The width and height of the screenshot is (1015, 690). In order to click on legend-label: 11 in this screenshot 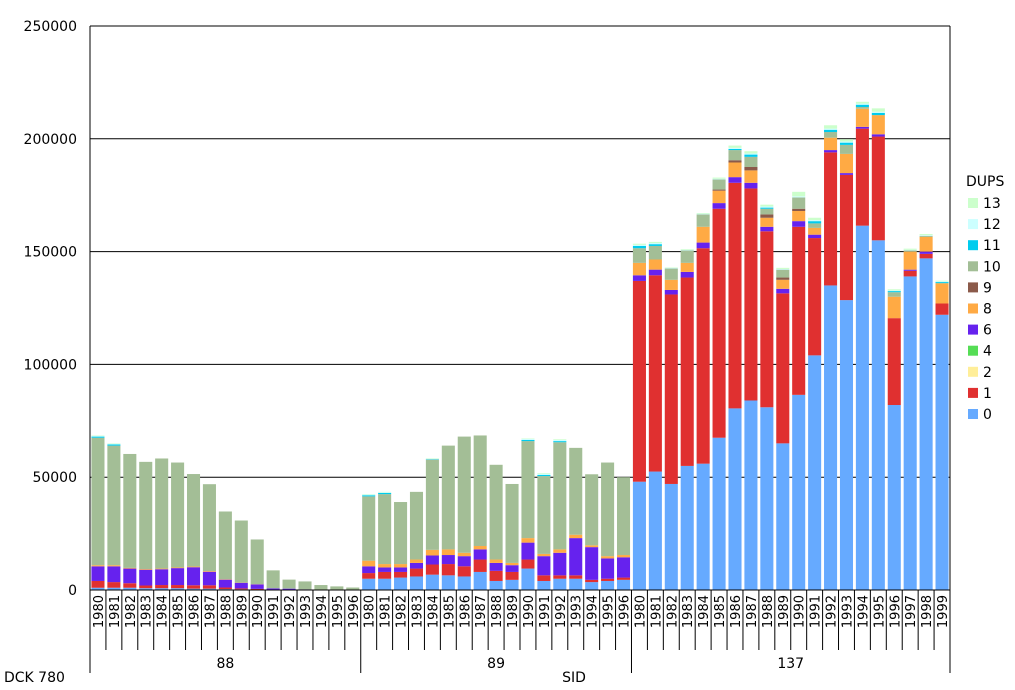, I will do `click(992, 246)`.